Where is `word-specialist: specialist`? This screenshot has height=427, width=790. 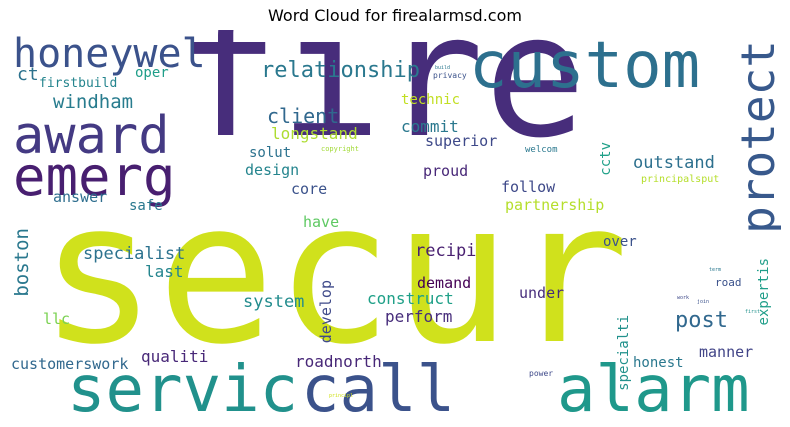 word-specialist: specialist is located at coordinates (134, 254).